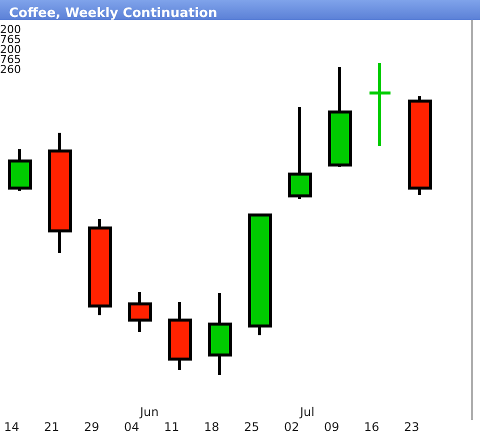 The width and height of the screenshot is (480, 440). Describe the element at coordinates (372, 427) in the screenshot. I see `x-tick-label: 16` at that location.